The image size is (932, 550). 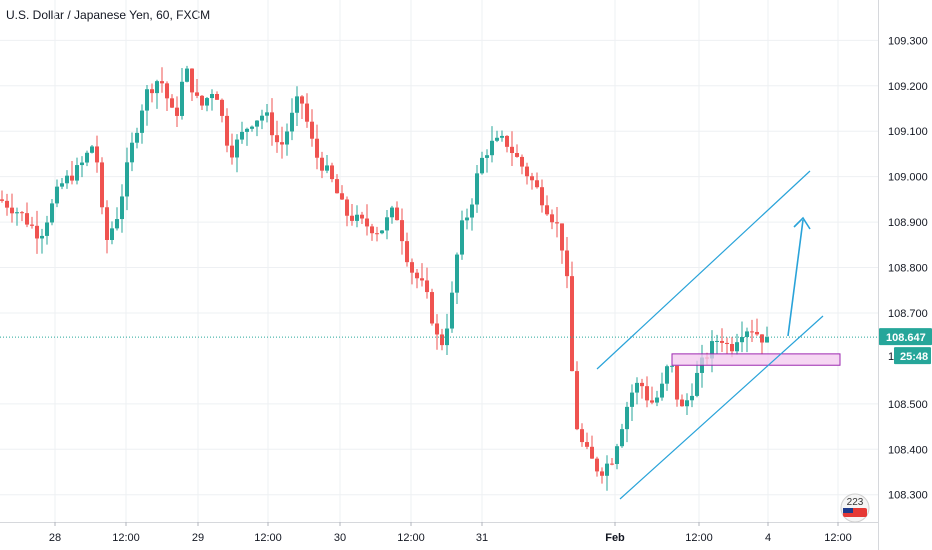 What do you see at coordinates (908, 41) in the screenshot?
I see `price-tick-label: 109.300` at bounding box center [908, 41].